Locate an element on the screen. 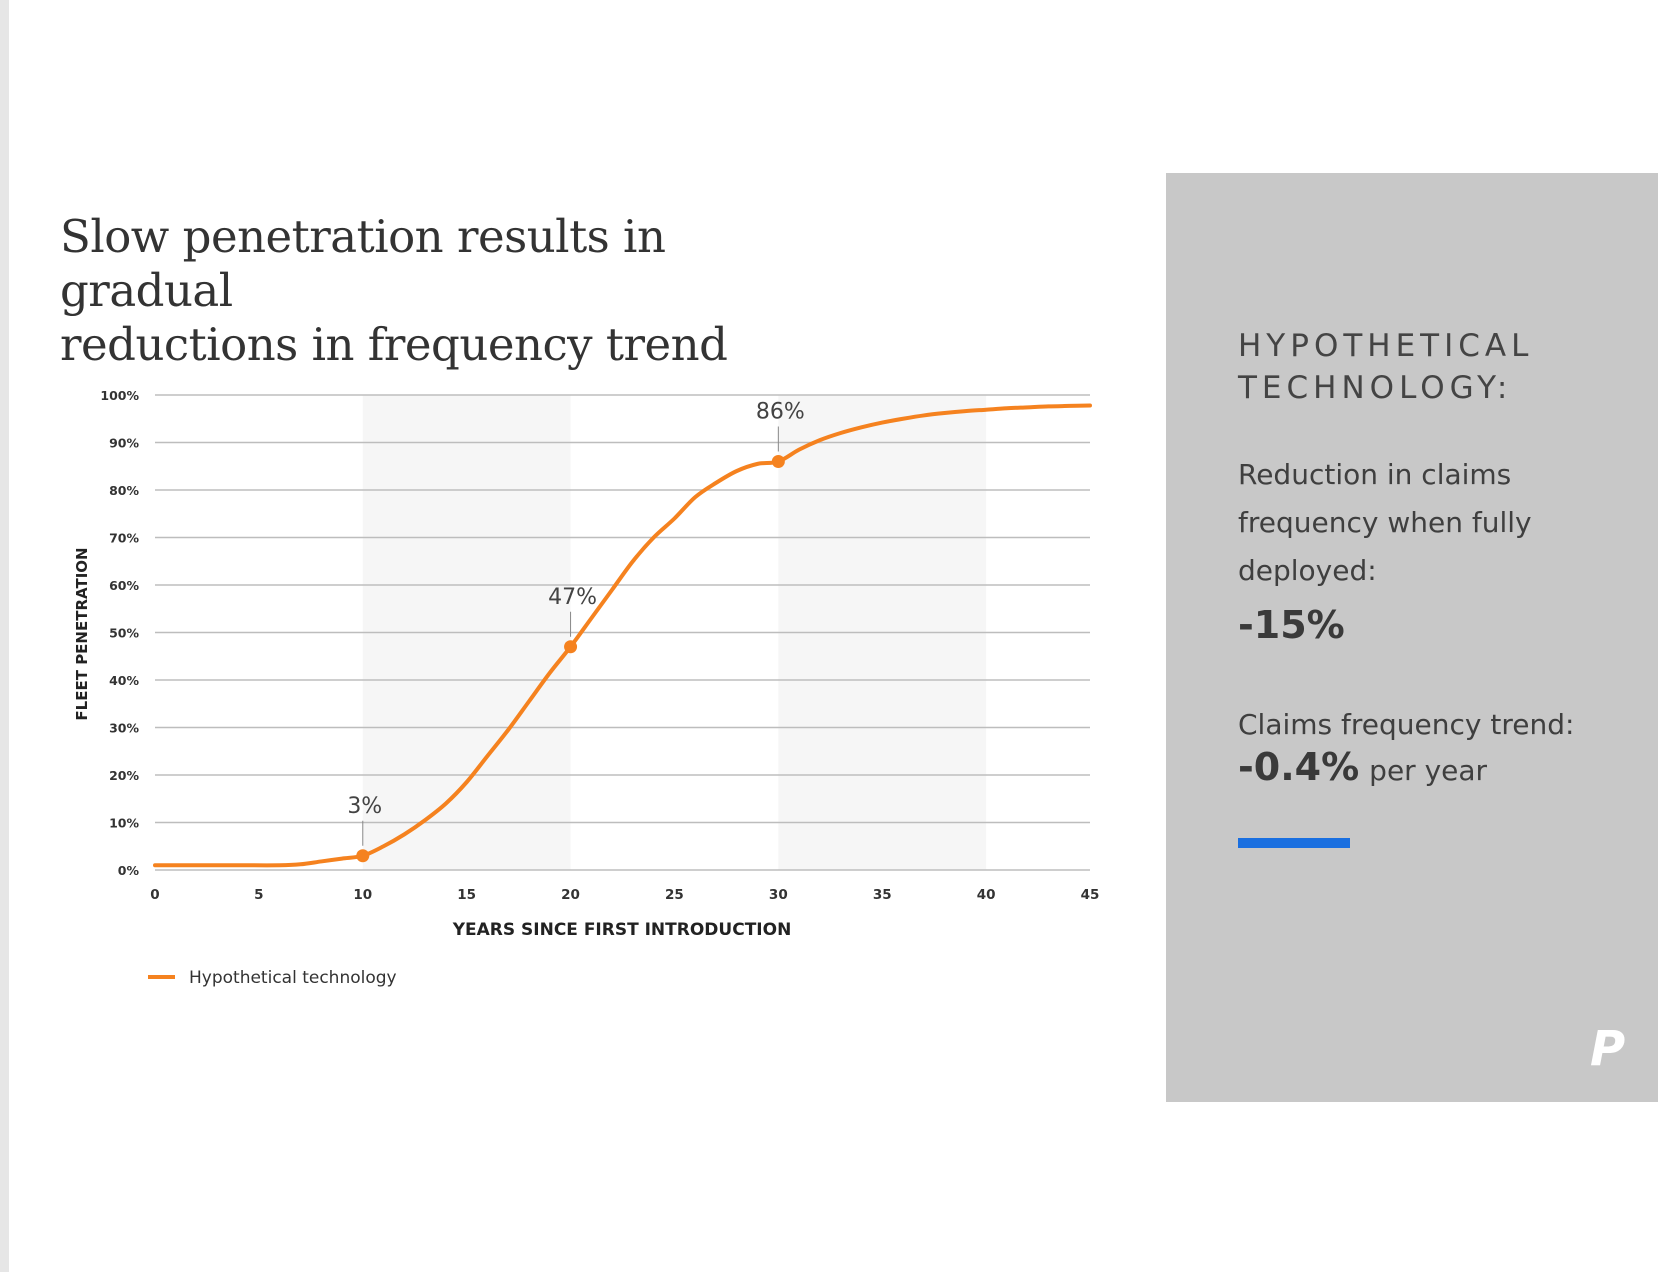 The width and height of the screenshot is (1668, 1272). trend-value: -0.4% is located at coordinates (1299, 767).